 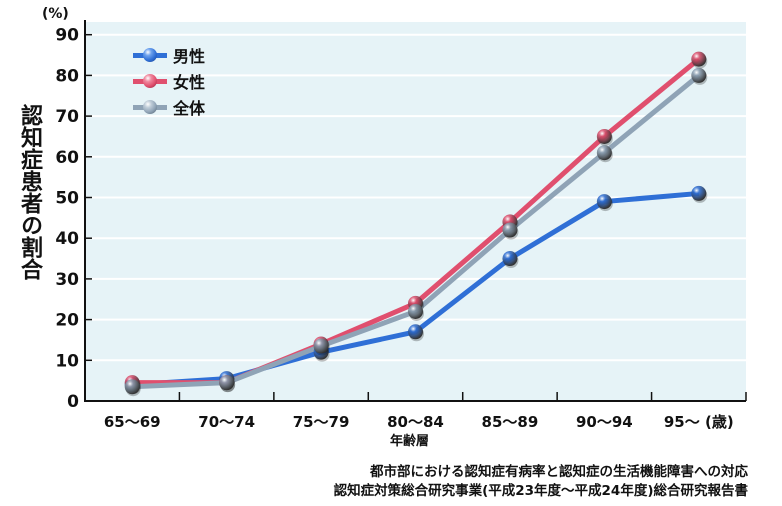 I want to click on source-line-2: 認知症対策総合研究事業(平成23年度～平成24年度)総合研究報告書, so click(x=540, y=491).